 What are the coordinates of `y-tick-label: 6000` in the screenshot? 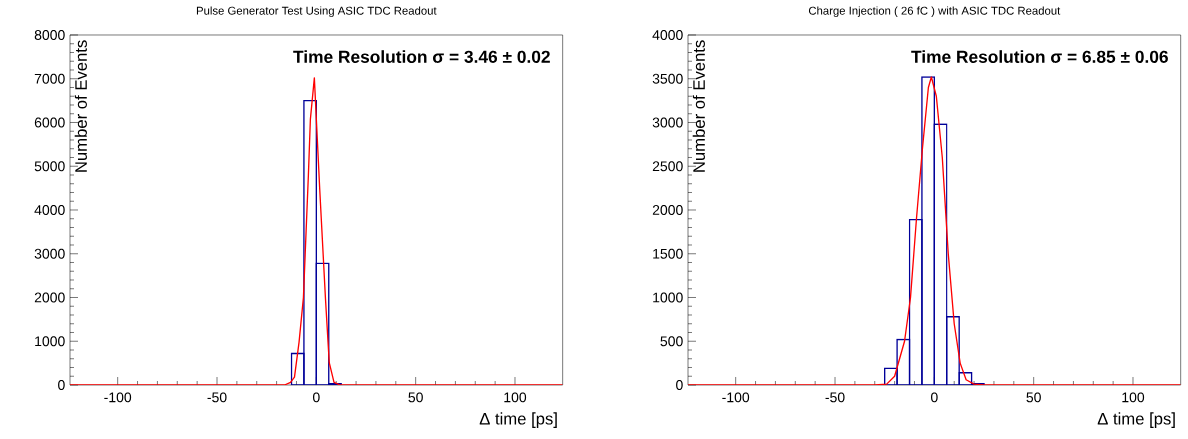 It's located at (49, 122).